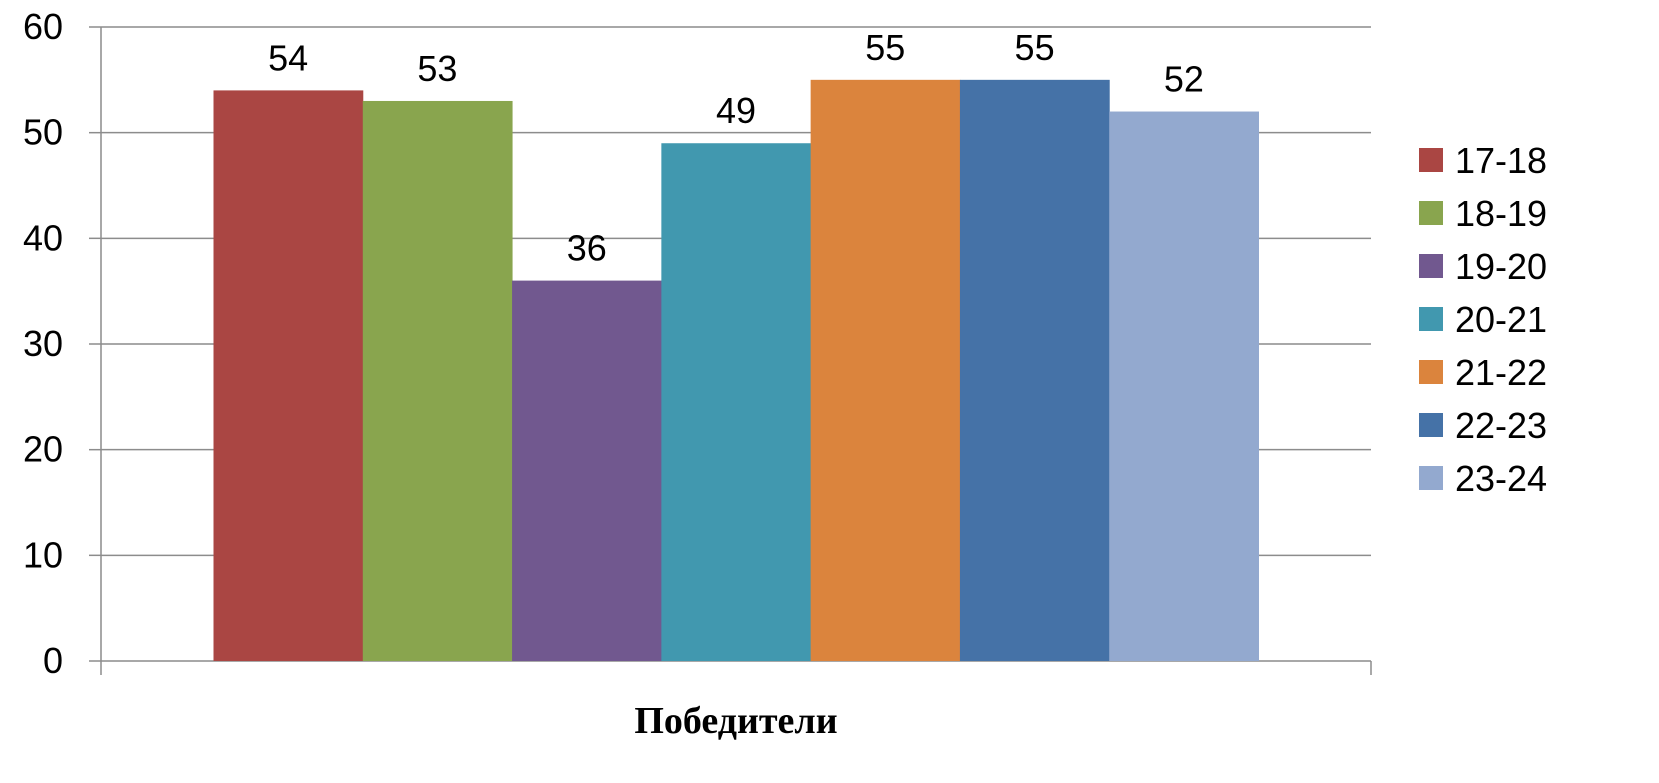  Describe the element at coordinates (1501, 478) in the screenshot. I see `legend-label-23-24: 23-24` at that location.